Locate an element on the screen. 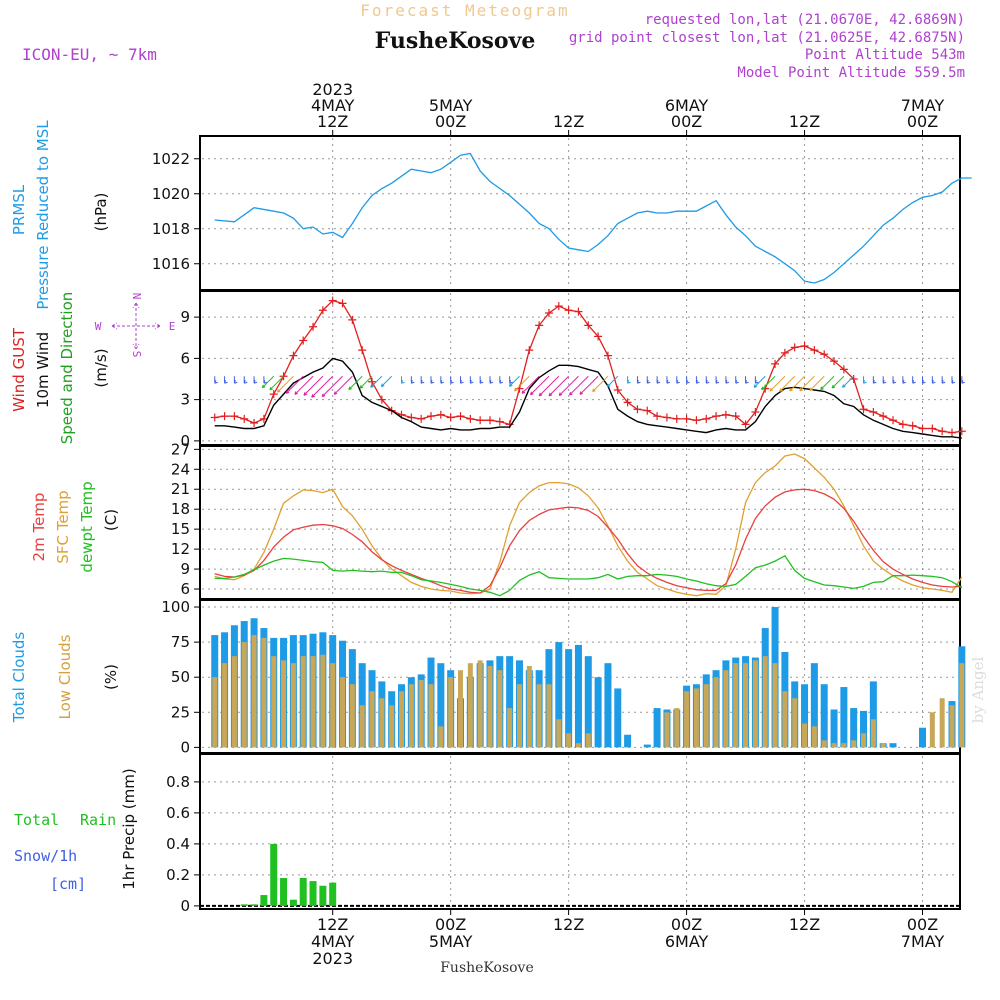 Image resolution: width=1000 pixels, height=1000 pixels. top-time-label: 12Z is located at coordinates (804, 121).